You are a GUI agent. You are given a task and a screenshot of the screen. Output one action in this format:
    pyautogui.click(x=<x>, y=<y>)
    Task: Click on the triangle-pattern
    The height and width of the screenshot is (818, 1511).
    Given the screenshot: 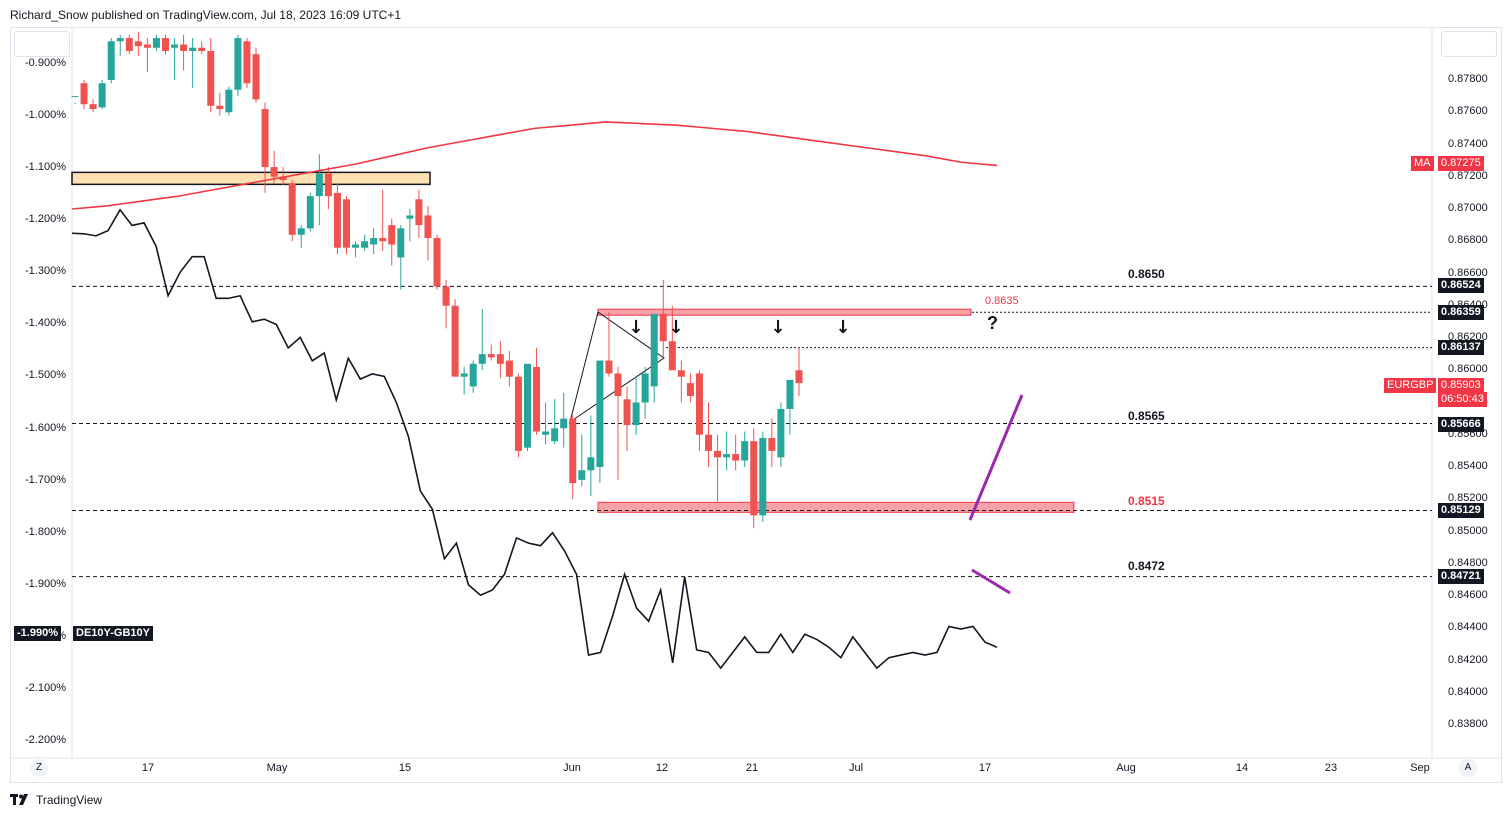 What is the action you would take?
    pyautogui.click(x=617, y=367)
    